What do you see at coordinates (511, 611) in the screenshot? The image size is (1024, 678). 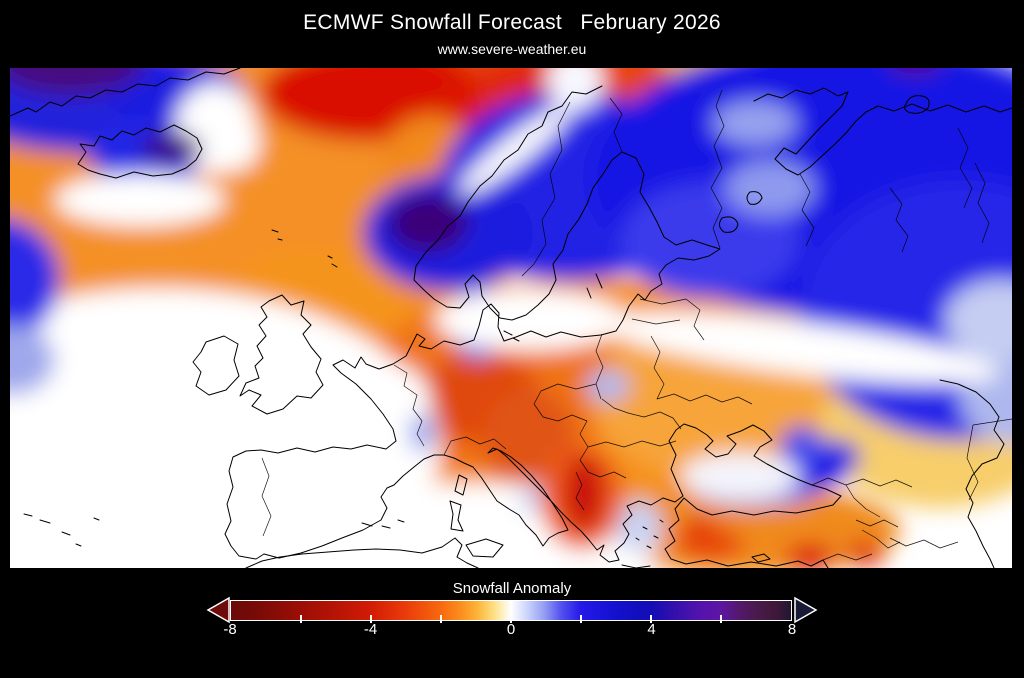 I see `colorbar-gradient` at bounding box center [511, 611].